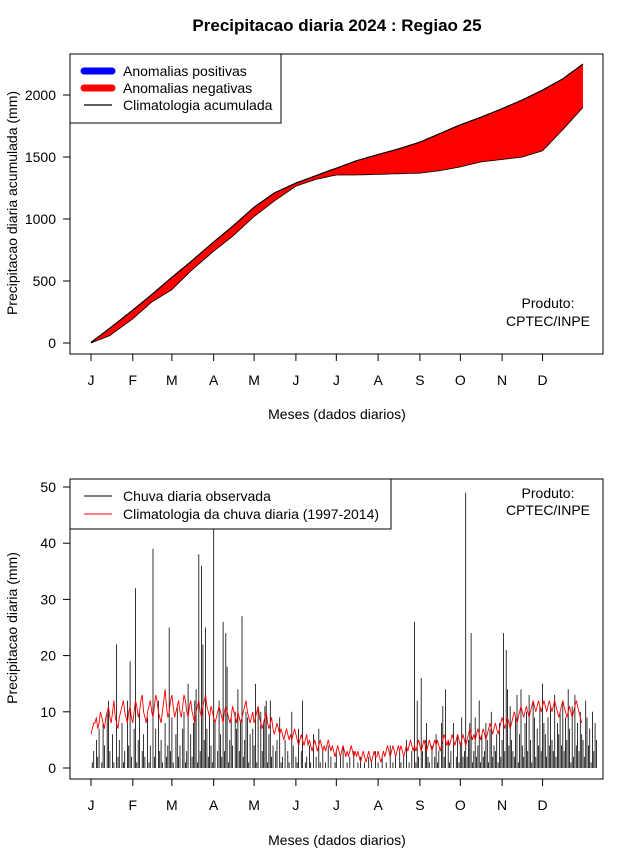 This screenshot has width=640, height=850. I want to click on bottom-legend-box, so click(230, 504).